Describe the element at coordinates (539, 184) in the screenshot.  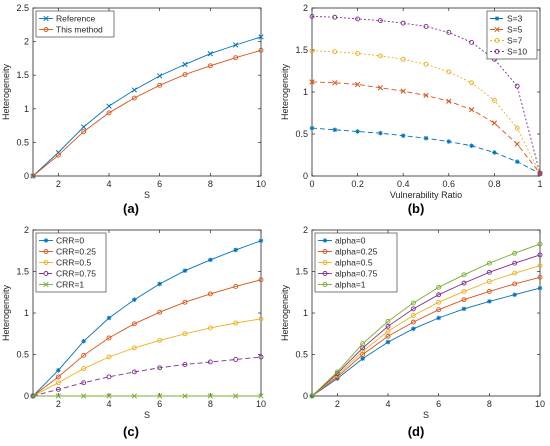
I see `x-tick-label: 1` at that location.